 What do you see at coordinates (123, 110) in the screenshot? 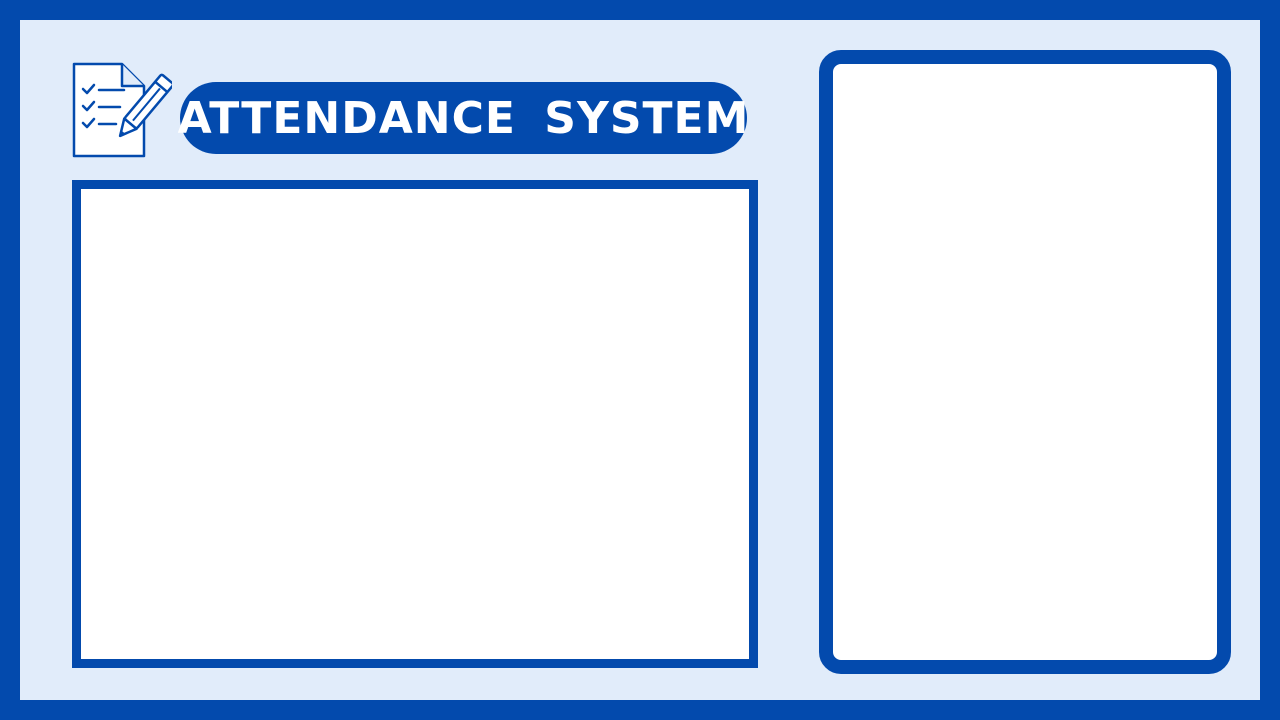
I see `checklist-pen-icon` at bounding box center [123, 110].